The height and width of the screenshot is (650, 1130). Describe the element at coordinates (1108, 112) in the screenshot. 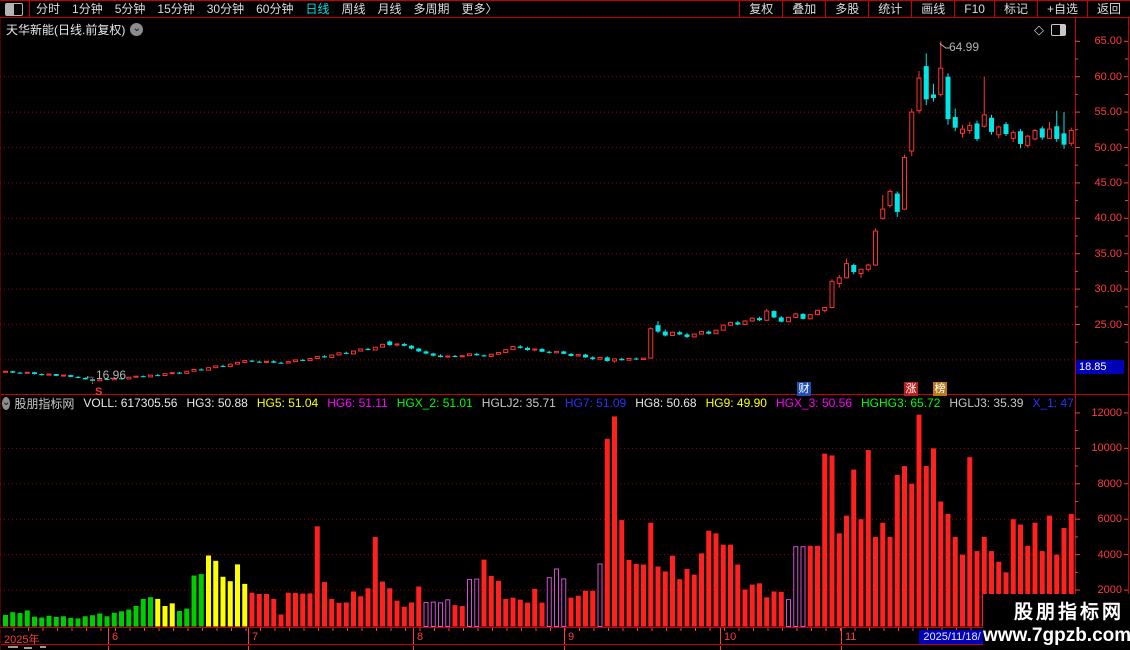

I see `price-axis-label: 55.00` at that location.